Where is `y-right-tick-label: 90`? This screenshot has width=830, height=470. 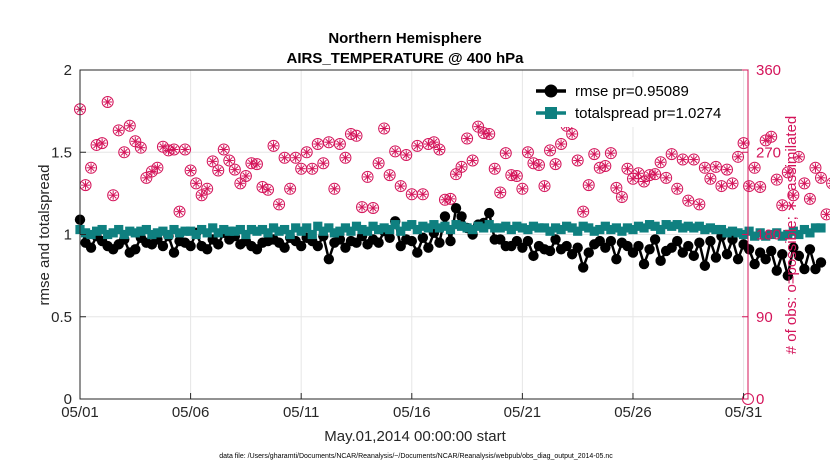
y-right-tick-label: 90 is located at coordinates (764, 317).